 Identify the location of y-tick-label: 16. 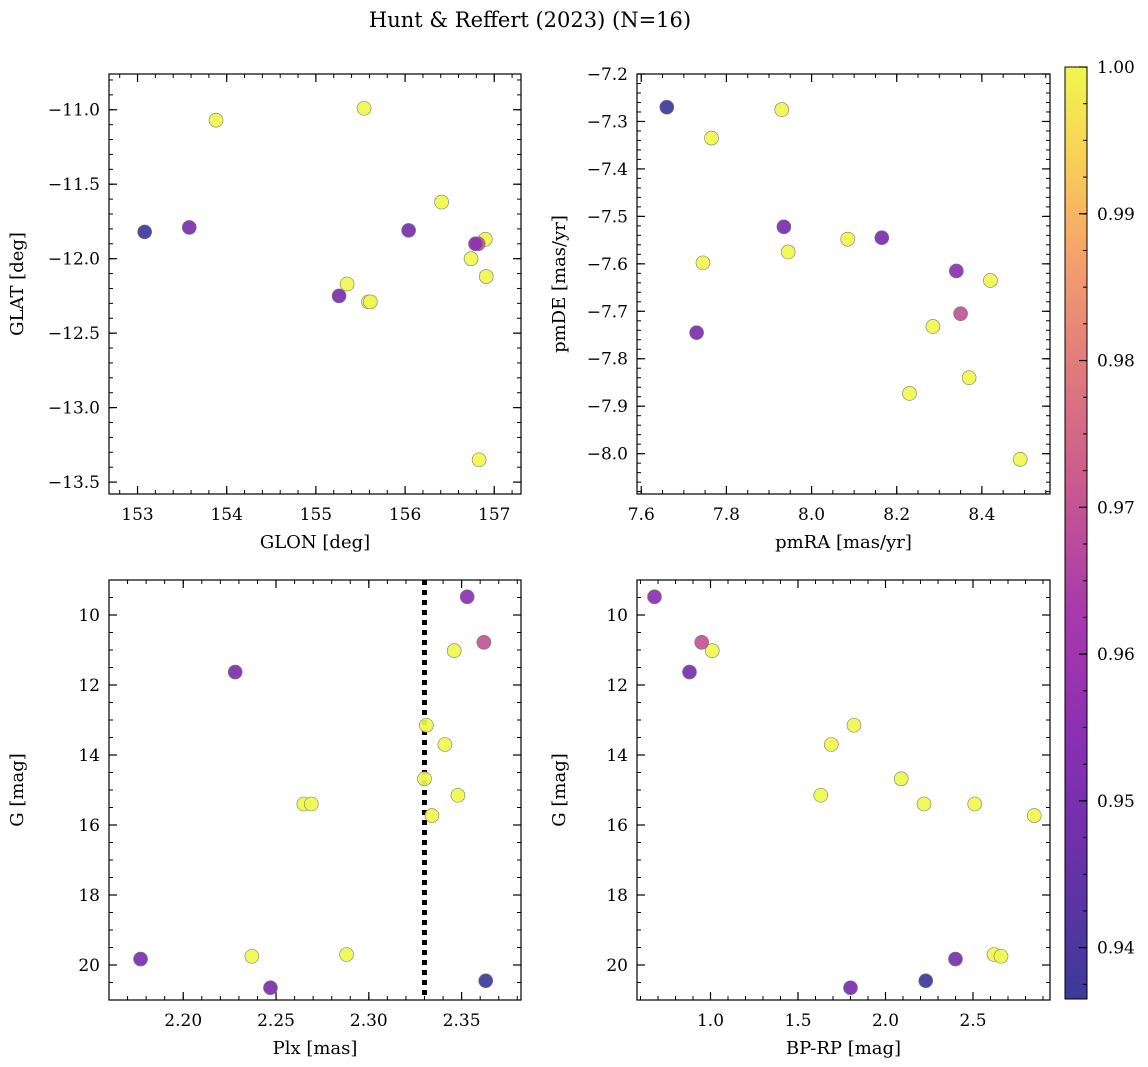
(617, 826).